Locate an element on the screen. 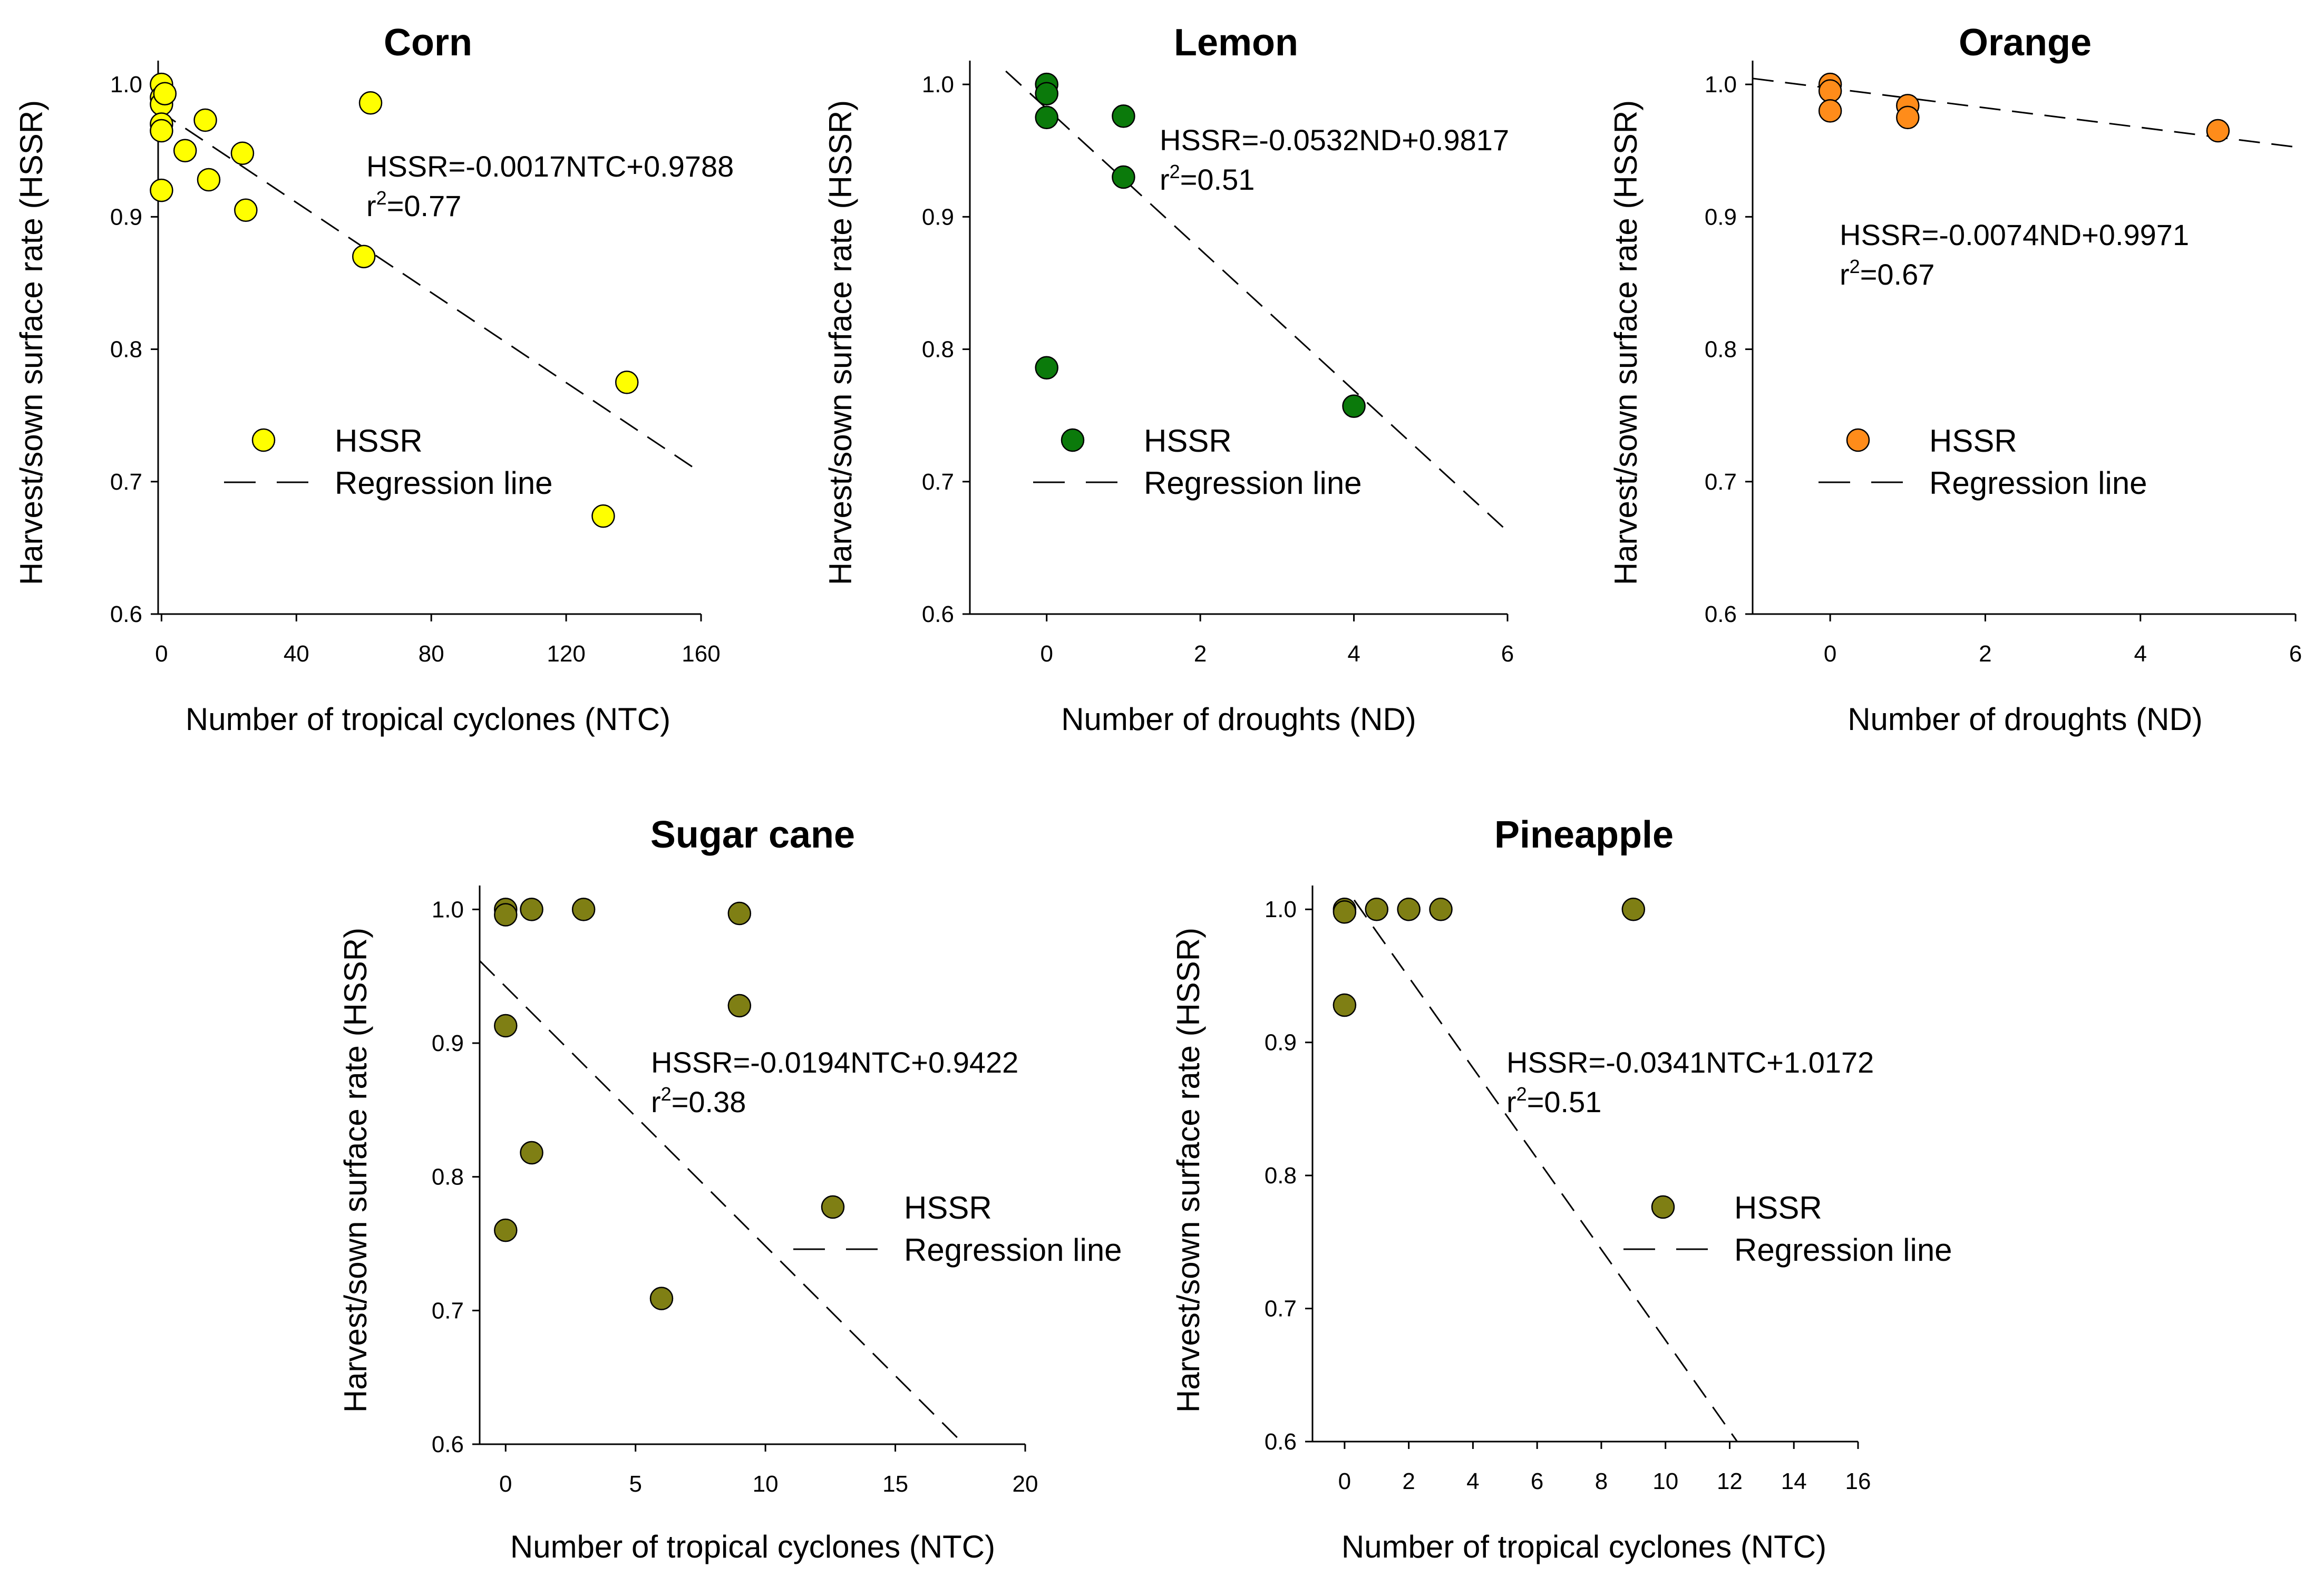 Image resolution: width=2324 pixels, height=1586 pixels. regression-equation: HSSR=-0.0341NTC+1.0172 is located at coordinates (1690, 1062).